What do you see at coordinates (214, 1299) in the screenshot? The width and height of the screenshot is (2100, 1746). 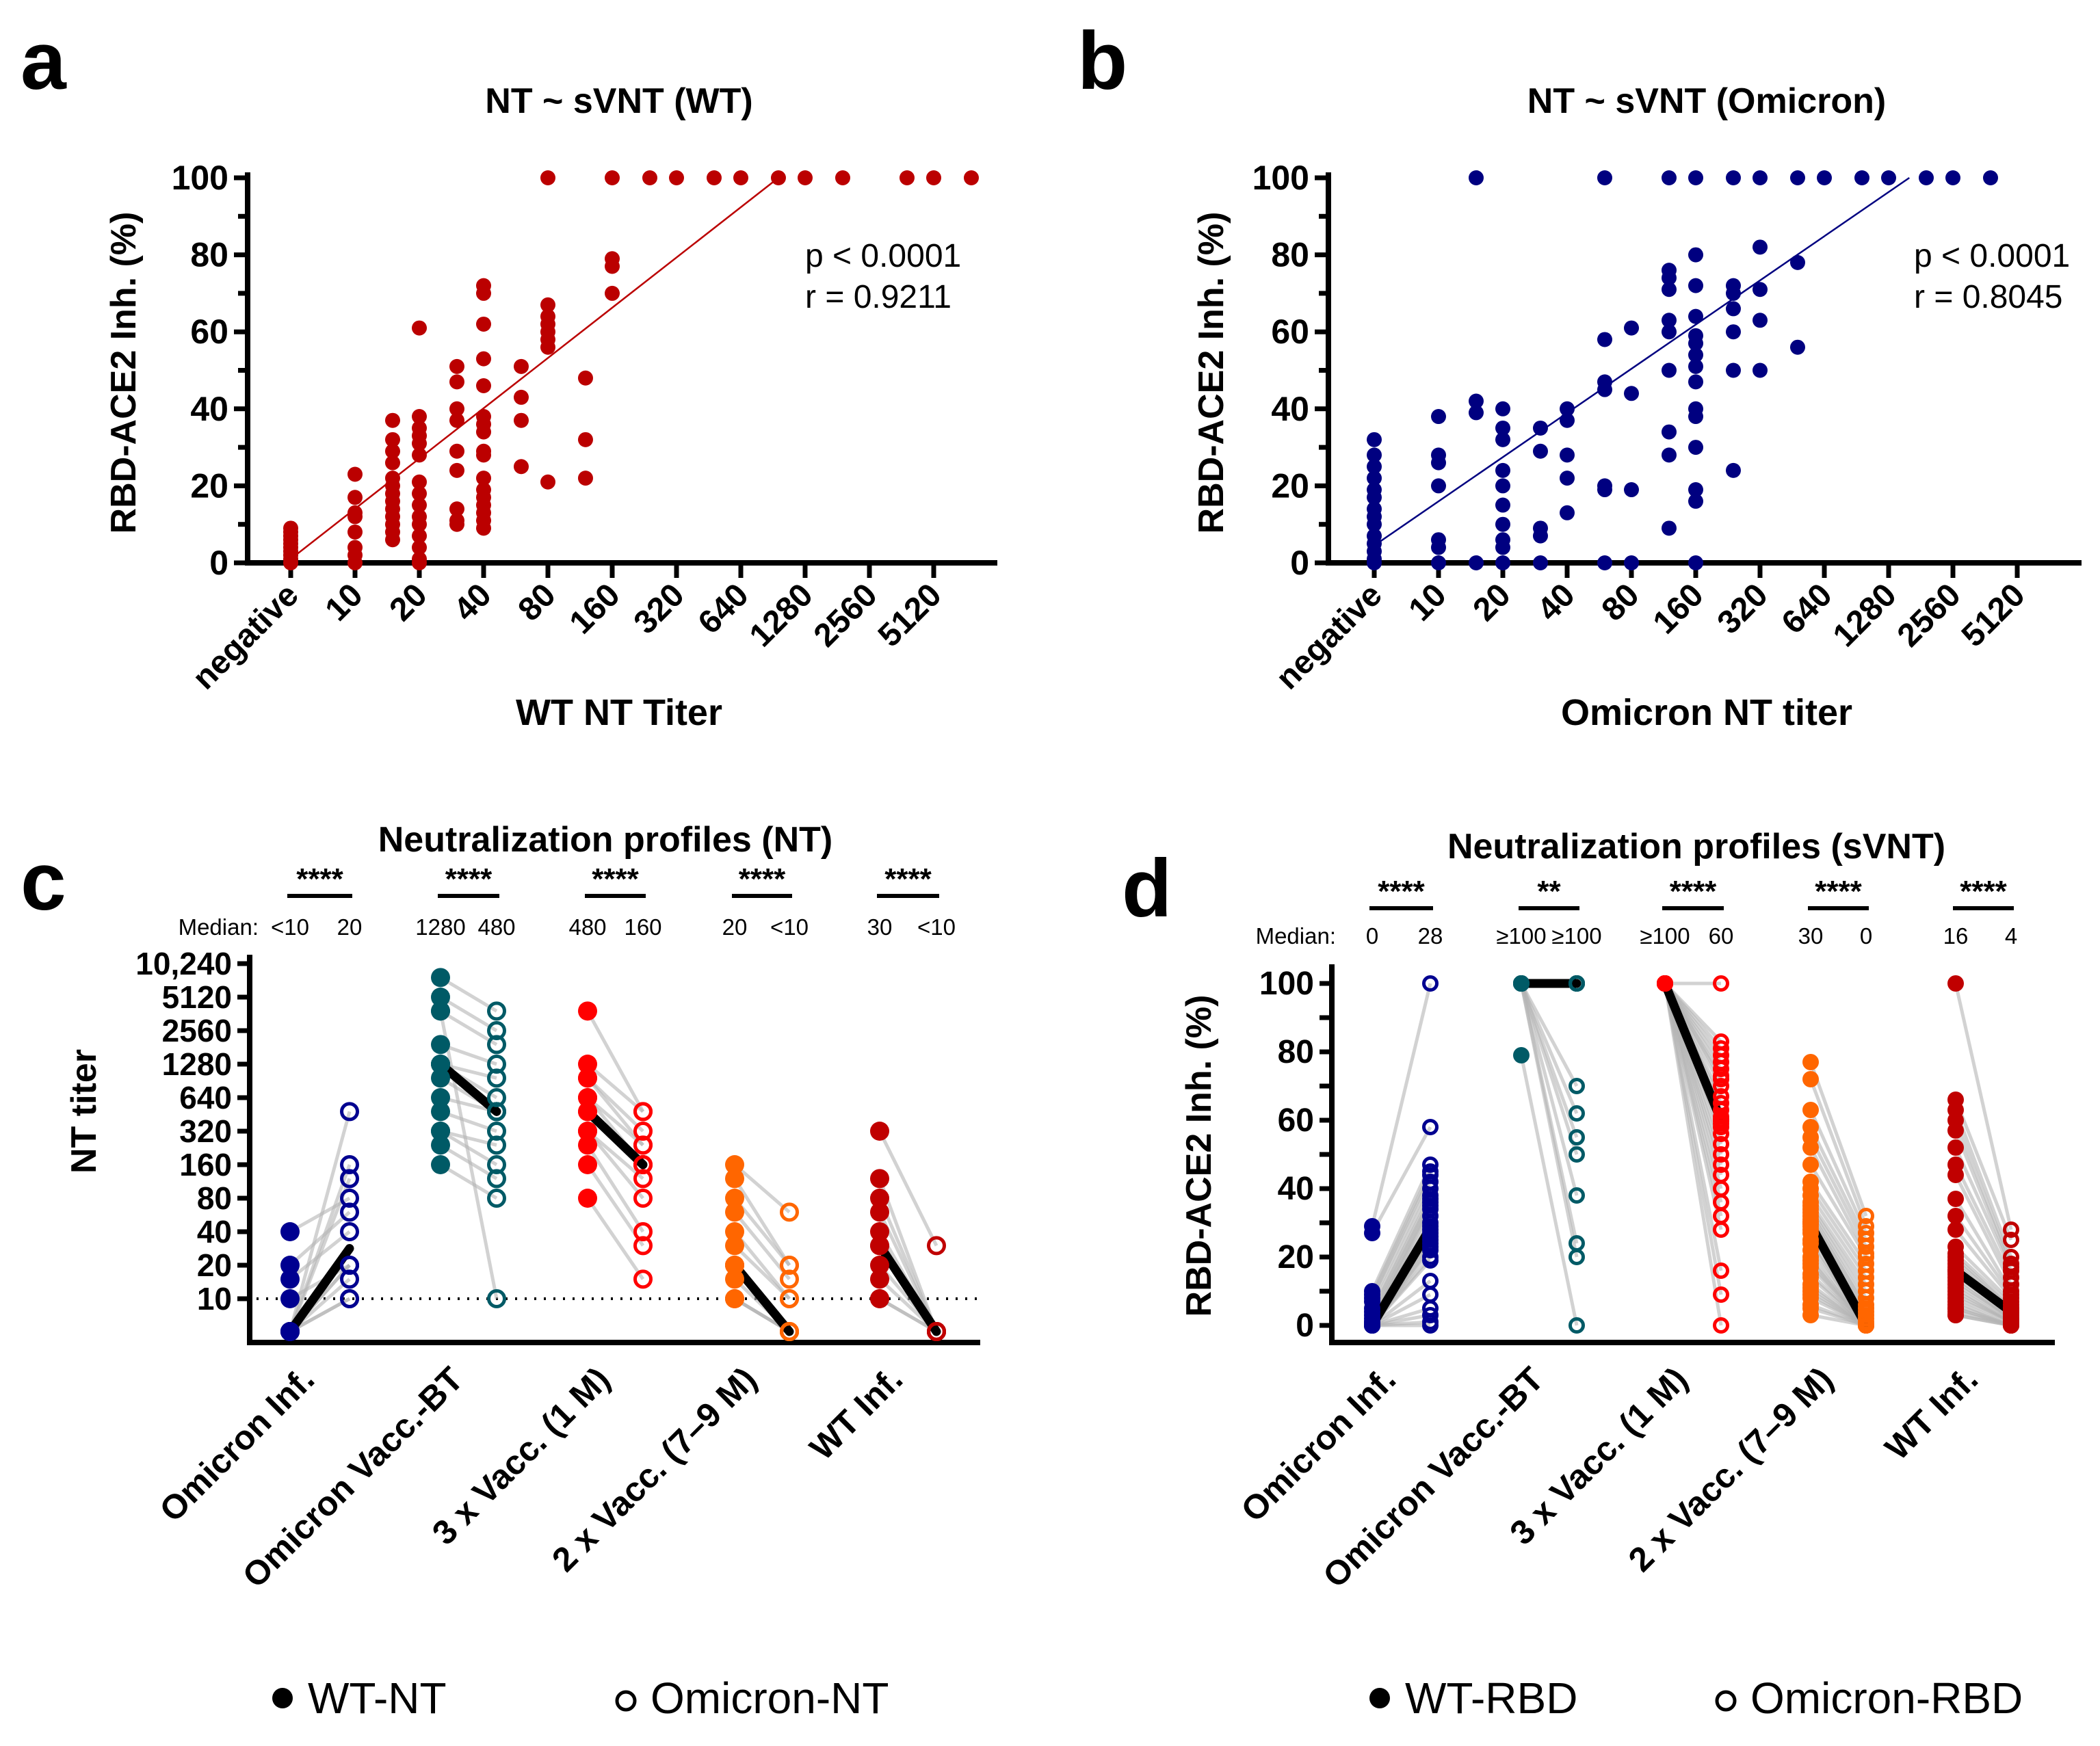 I see `y-tick-label: 10` at bounding box center [214, 1299].